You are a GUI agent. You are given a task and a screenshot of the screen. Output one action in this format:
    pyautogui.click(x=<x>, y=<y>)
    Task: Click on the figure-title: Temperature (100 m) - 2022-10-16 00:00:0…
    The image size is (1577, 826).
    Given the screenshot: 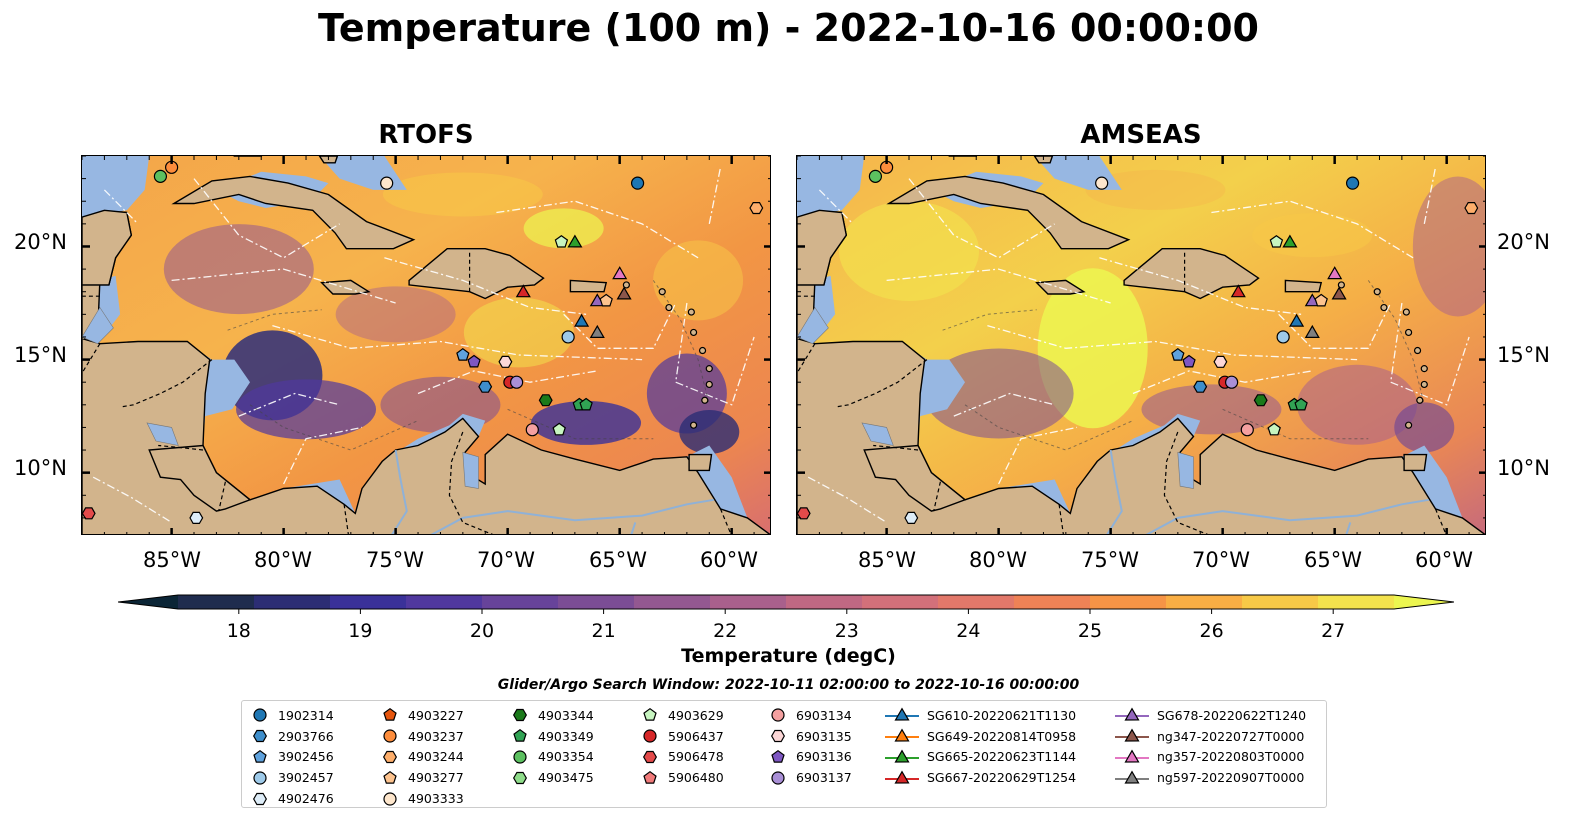 What is the action you would take?
    pyautogui.click(x=788, y=28)
    